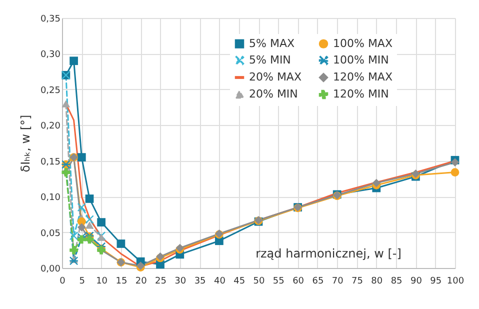  What do you see at coordinates (25, 143) in the screenshot?
I see `y-axis-title: δIₕₖ, w [°]` at bounding box center [25, 143].